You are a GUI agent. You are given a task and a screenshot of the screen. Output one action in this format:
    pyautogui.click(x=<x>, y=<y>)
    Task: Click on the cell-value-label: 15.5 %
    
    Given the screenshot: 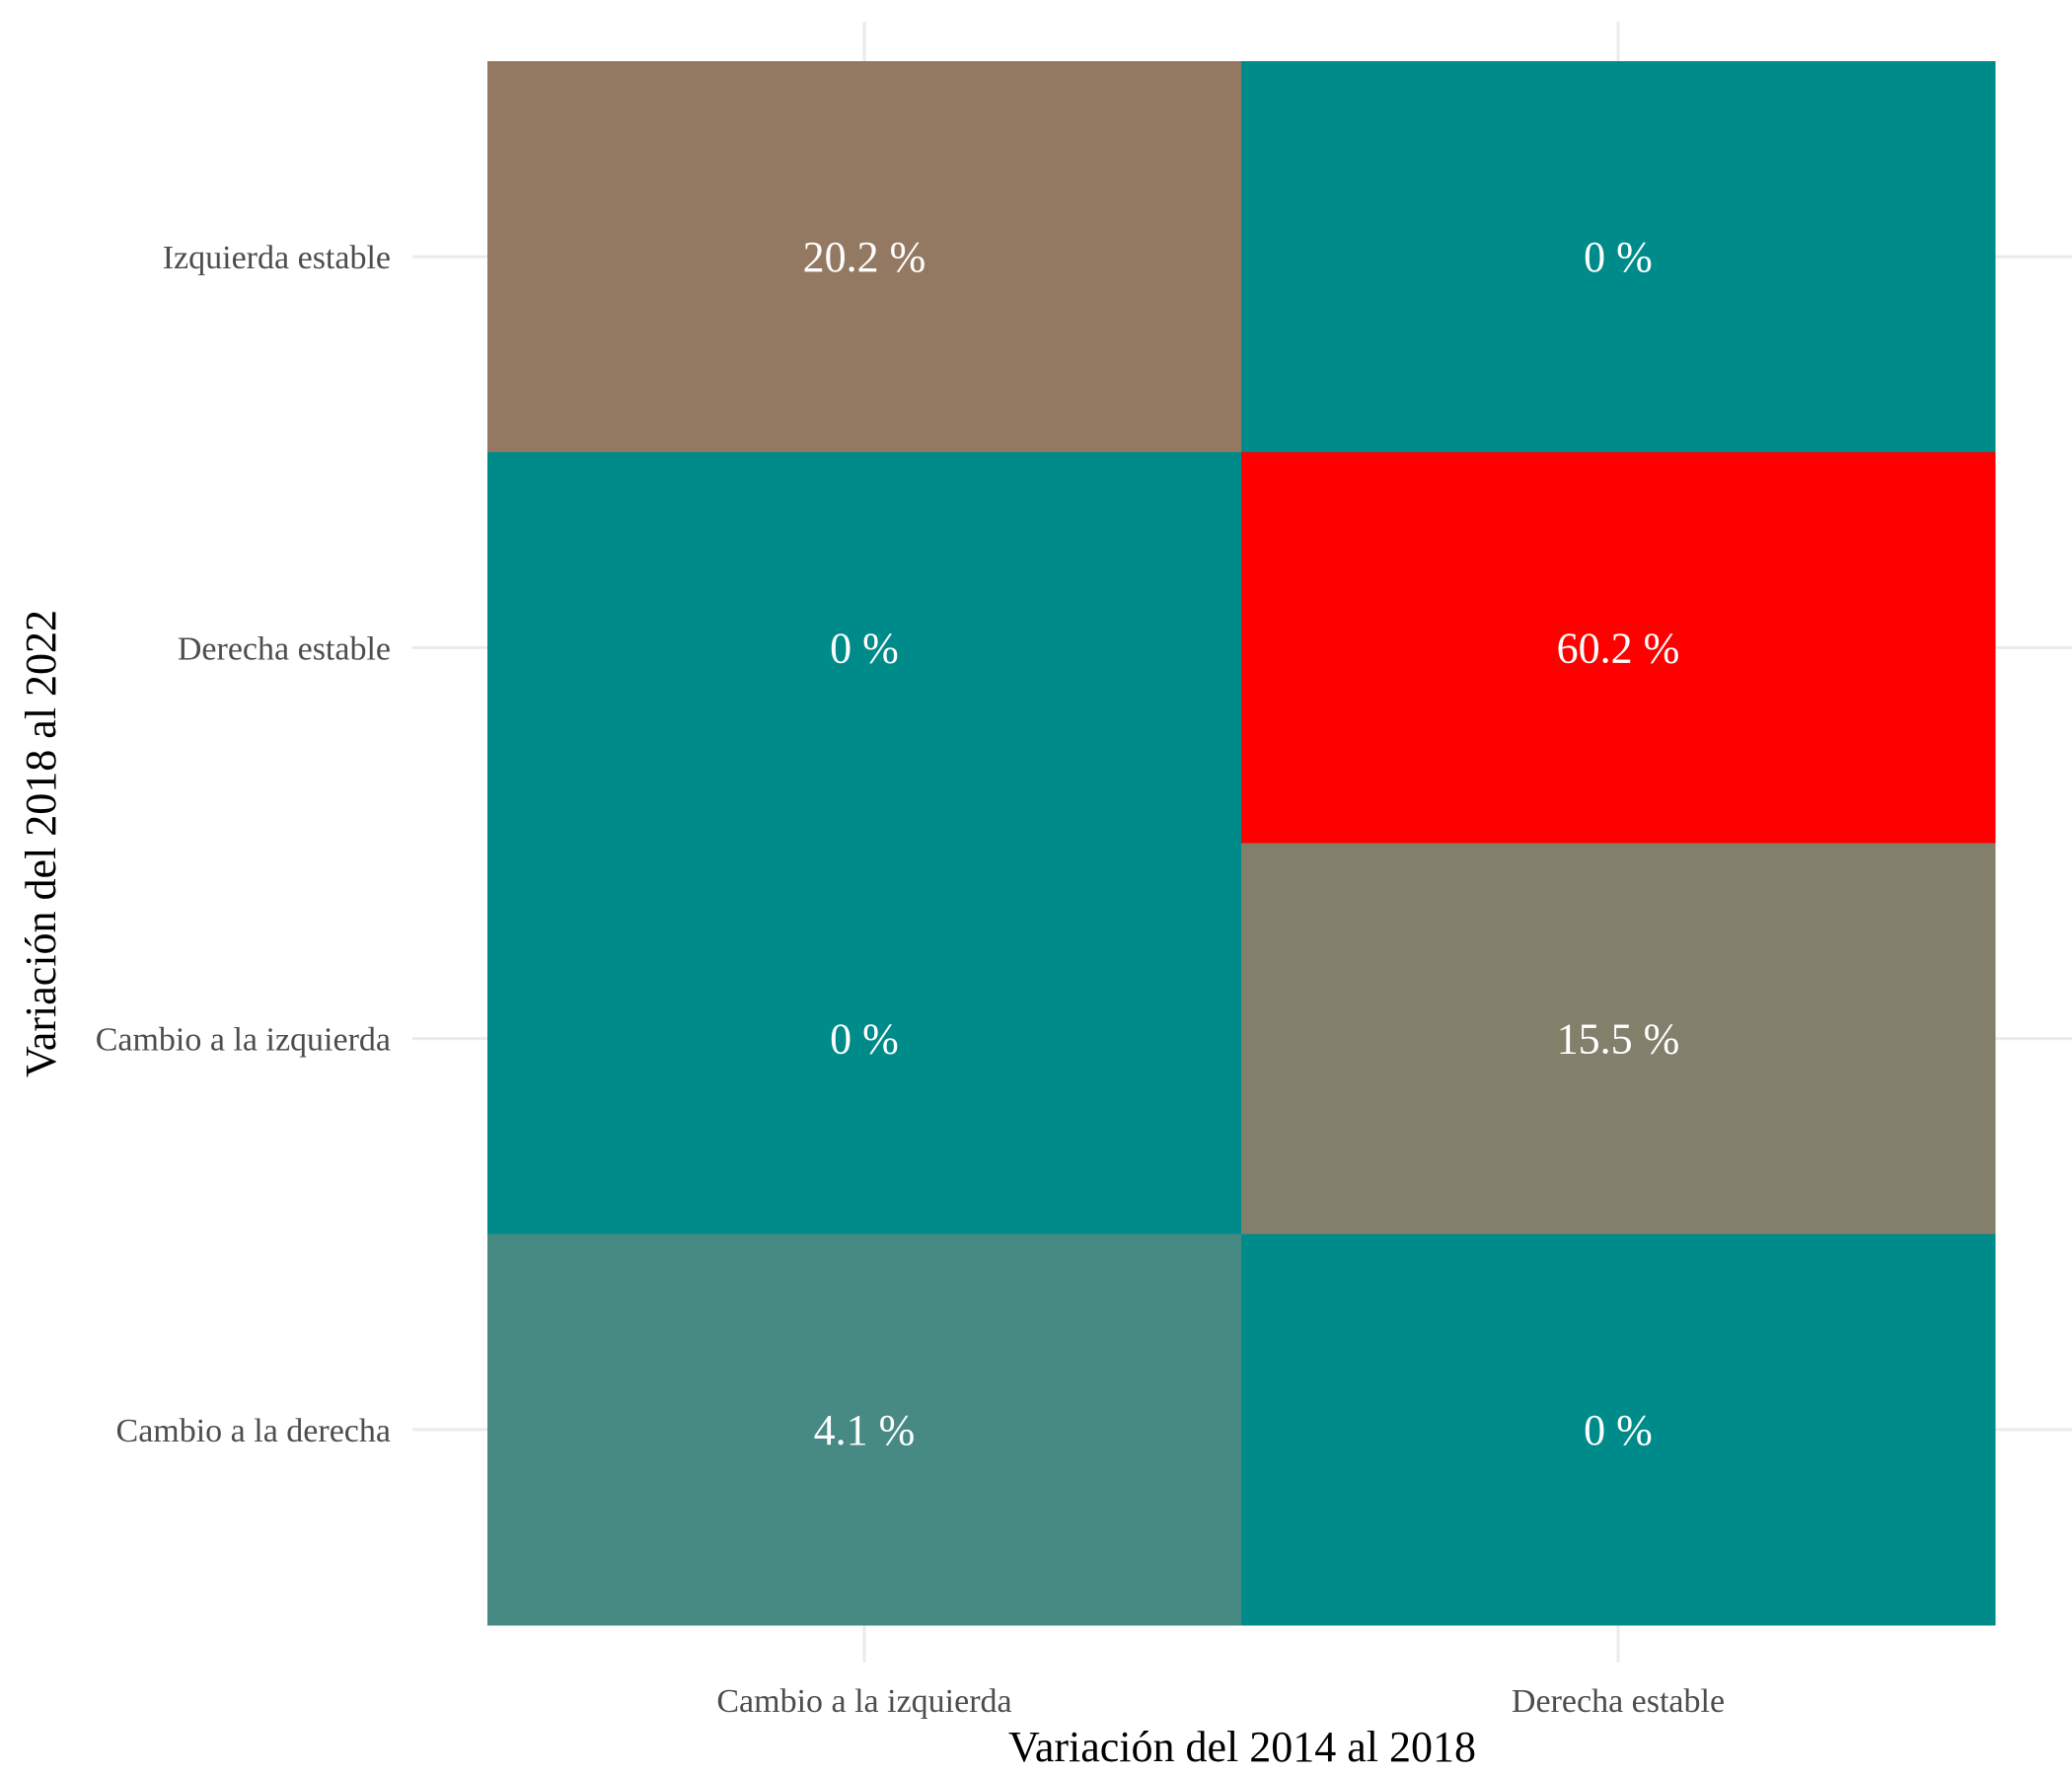 What is the action you would take?
    pyautogui.click(x=1618, y=1039)
    